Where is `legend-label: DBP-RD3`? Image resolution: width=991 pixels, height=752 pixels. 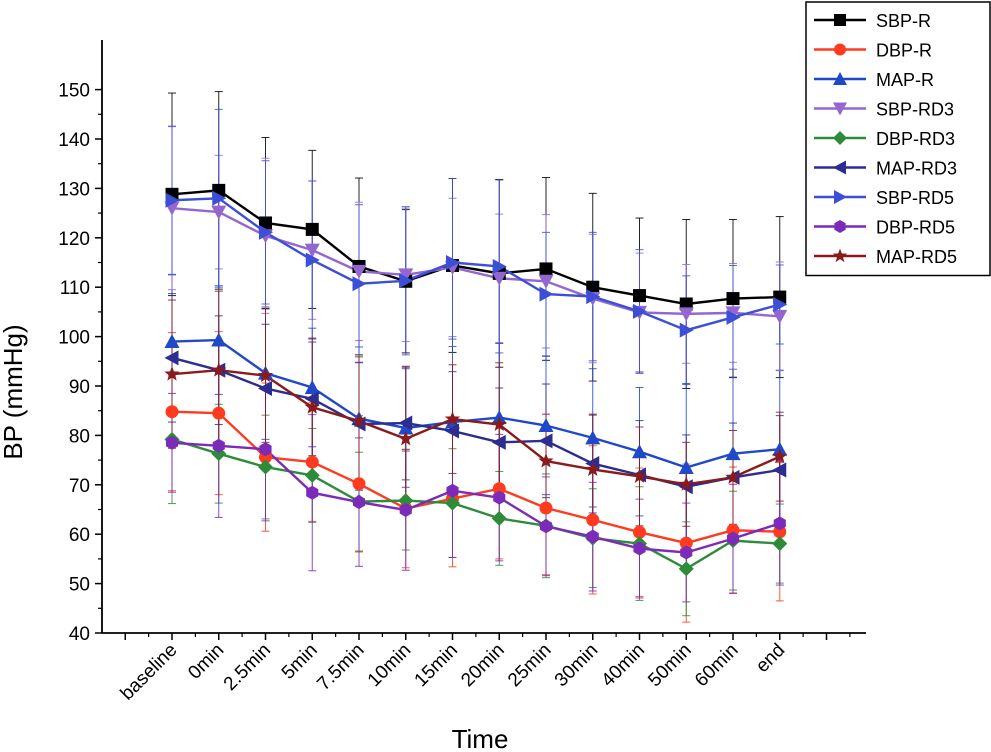
legend-label: DBP-RD3 is located at coordinates (915, 139).